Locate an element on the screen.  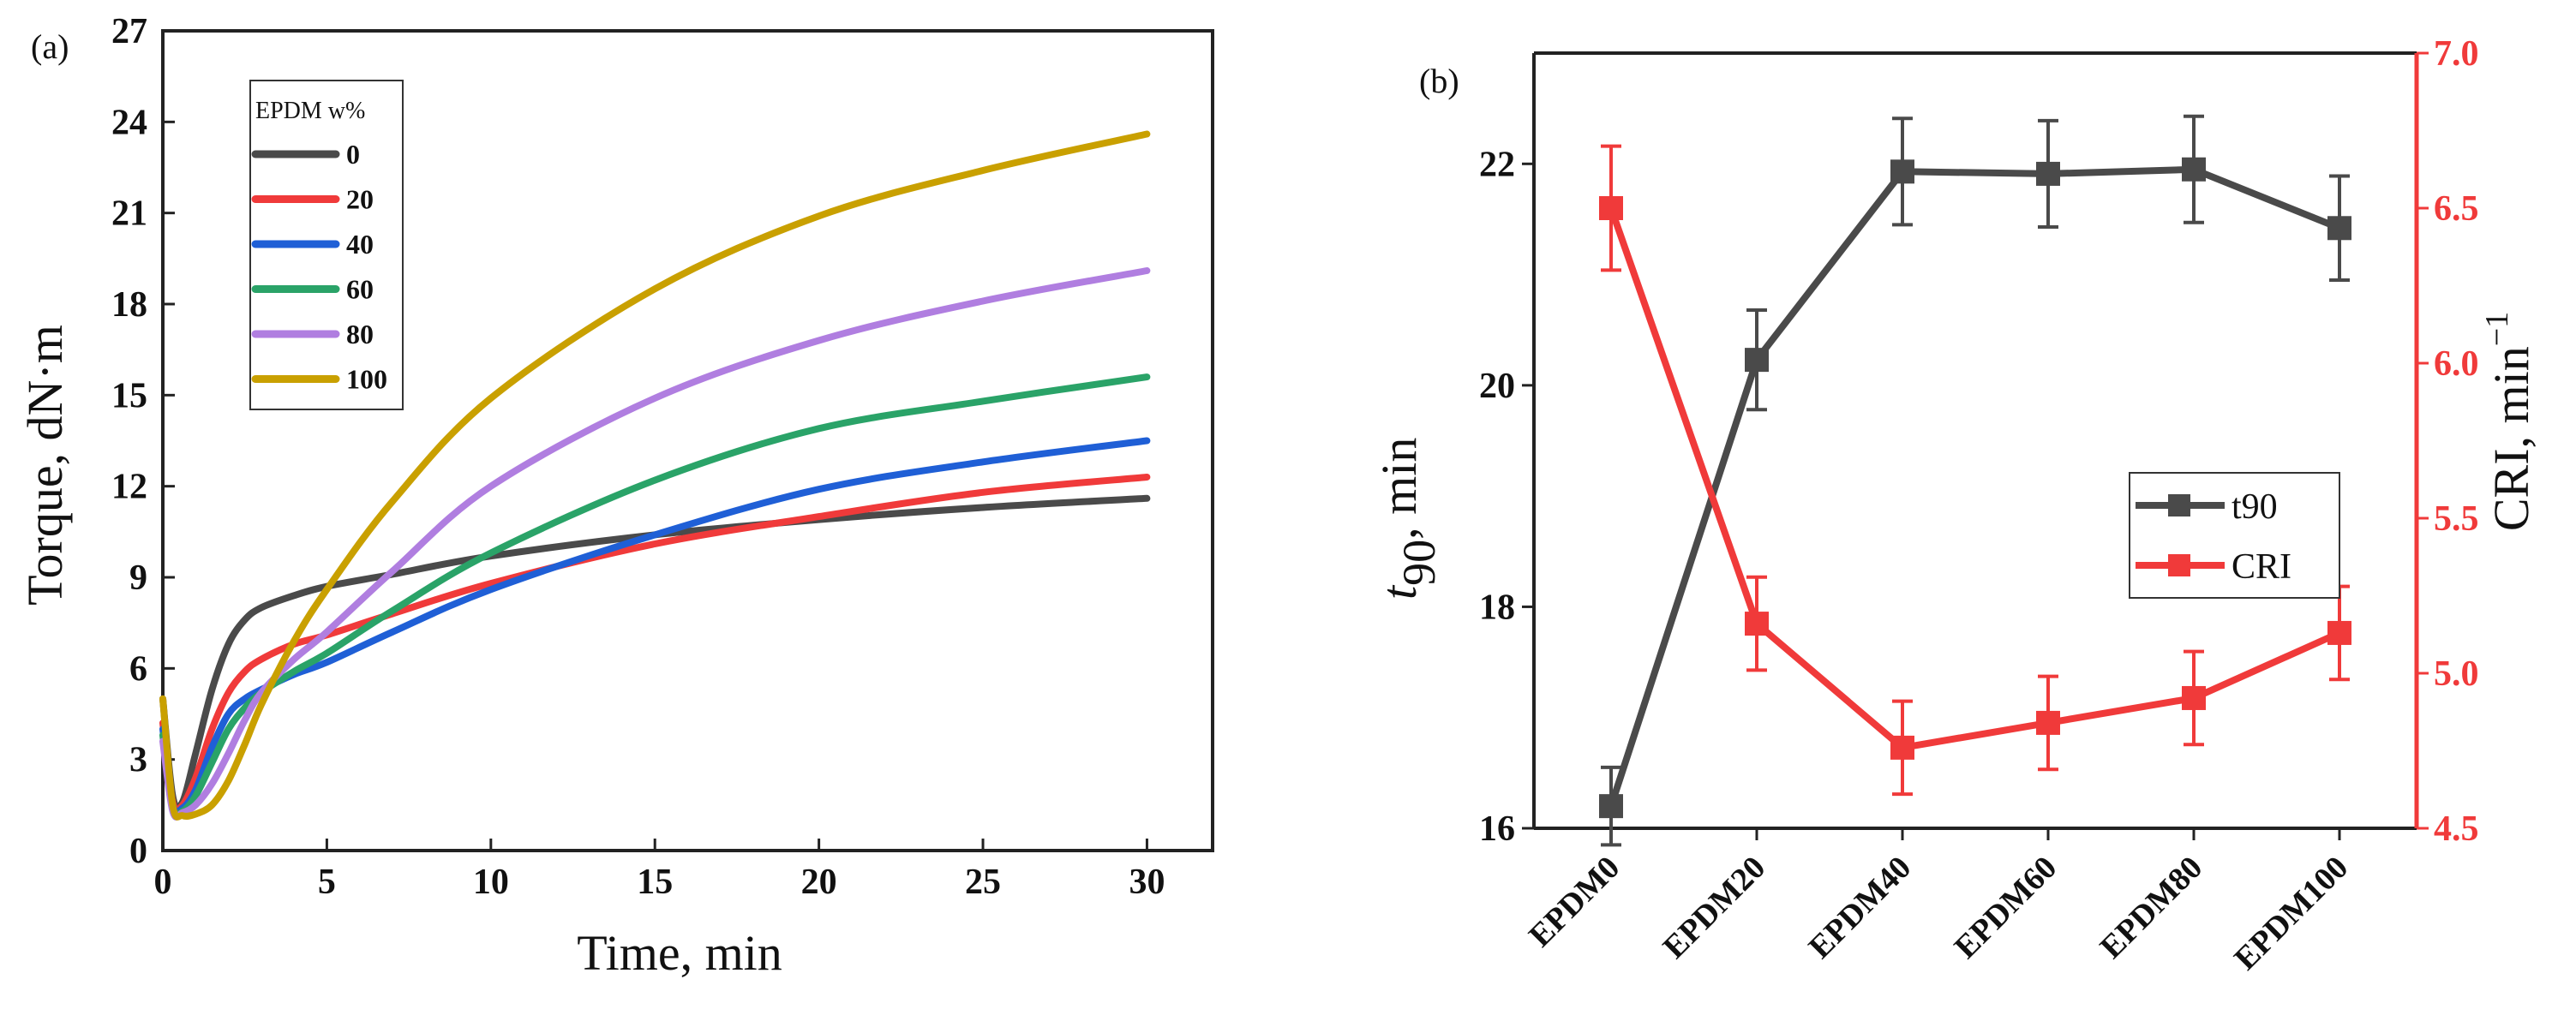
cure-legend-marker-t90 is located at coordinates (2179, 505).